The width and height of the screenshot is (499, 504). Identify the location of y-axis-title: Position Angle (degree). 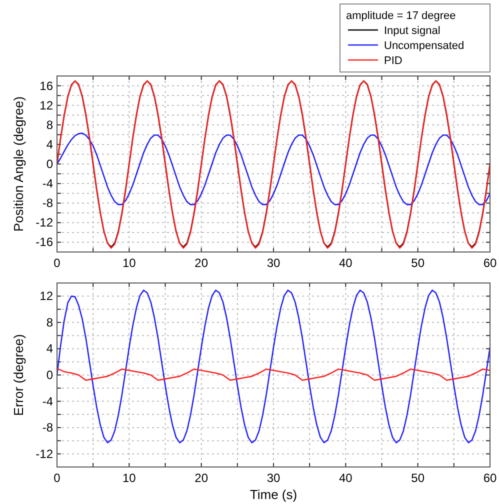
(18, 164).